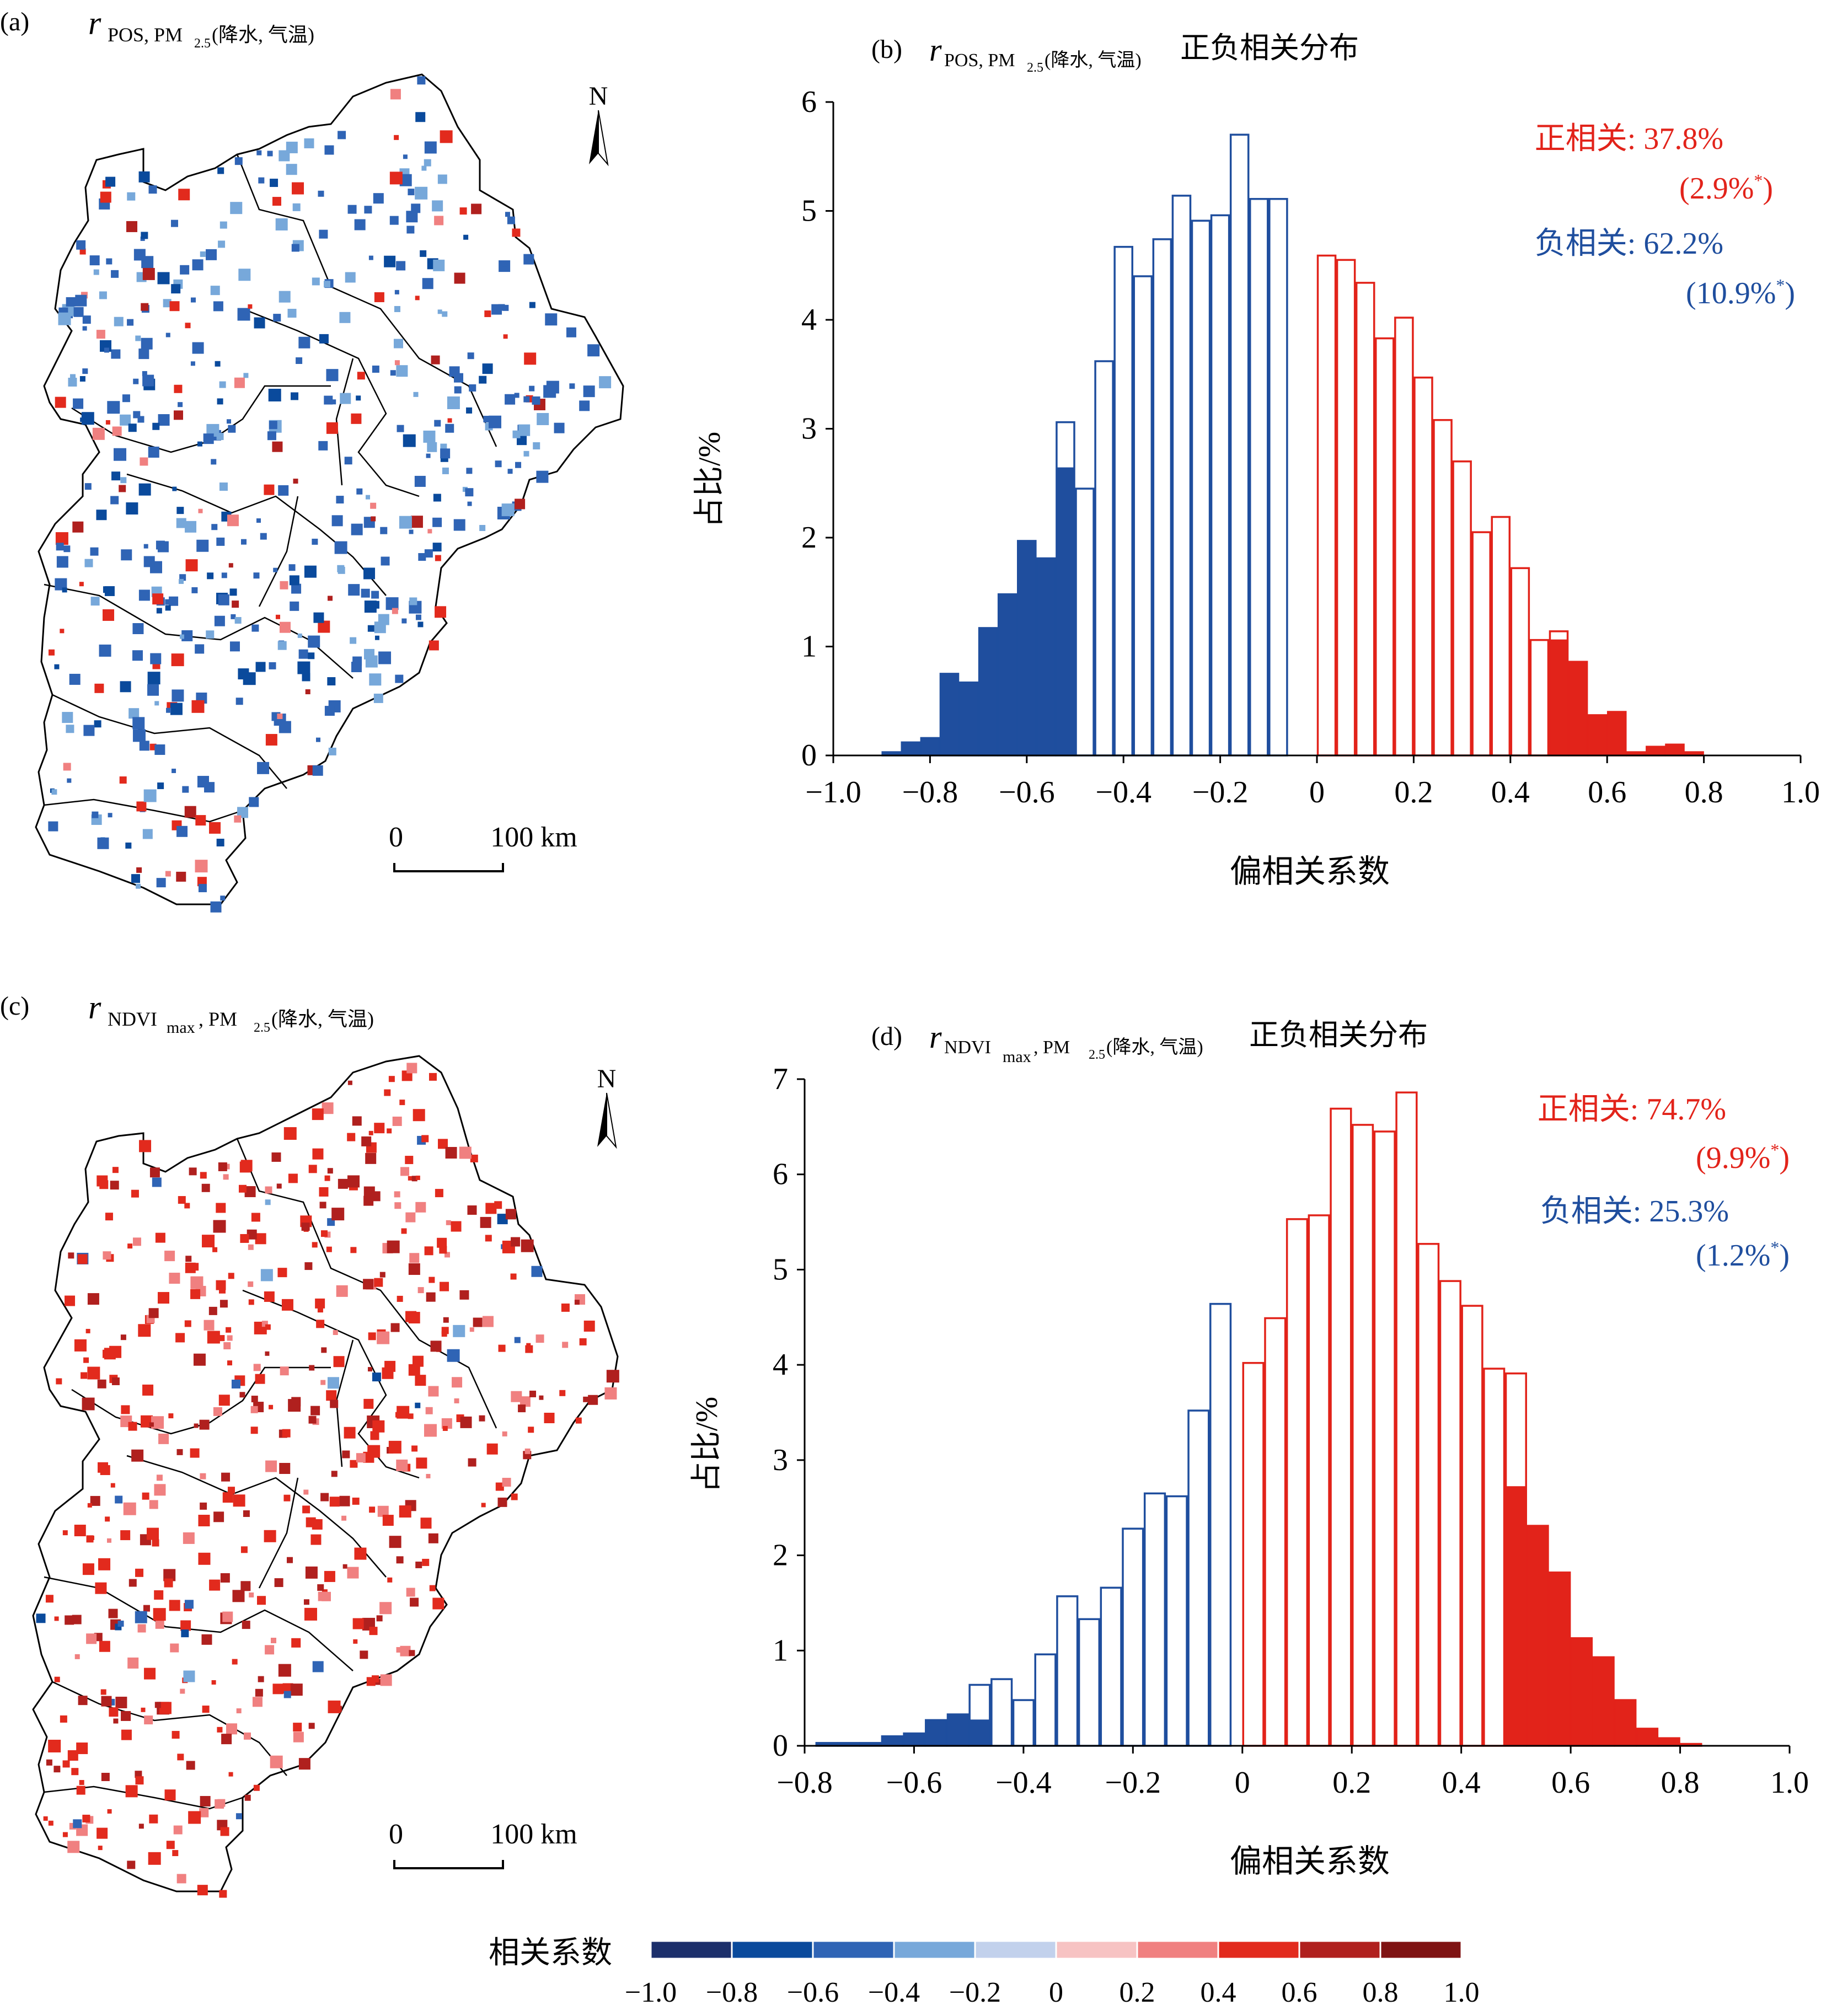 Image resolution: width=1821 pixels, height=2016 pixels. What do you see at coordinates (979, 60) in the screenshot?
I see `chart-b-title-sub: POS, PM` at bounding box center [979, 60].